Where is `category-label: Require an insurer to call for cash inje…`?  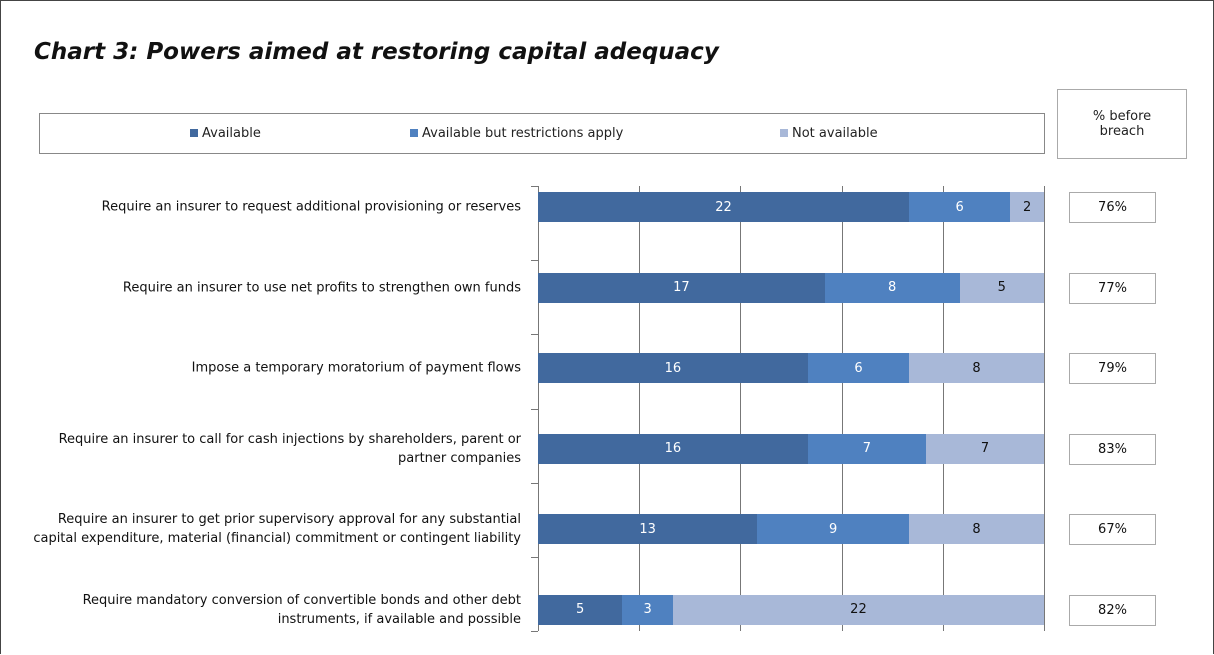
category-label: Require an insurer to call for cash inje… is located at coordinates (289, 448).